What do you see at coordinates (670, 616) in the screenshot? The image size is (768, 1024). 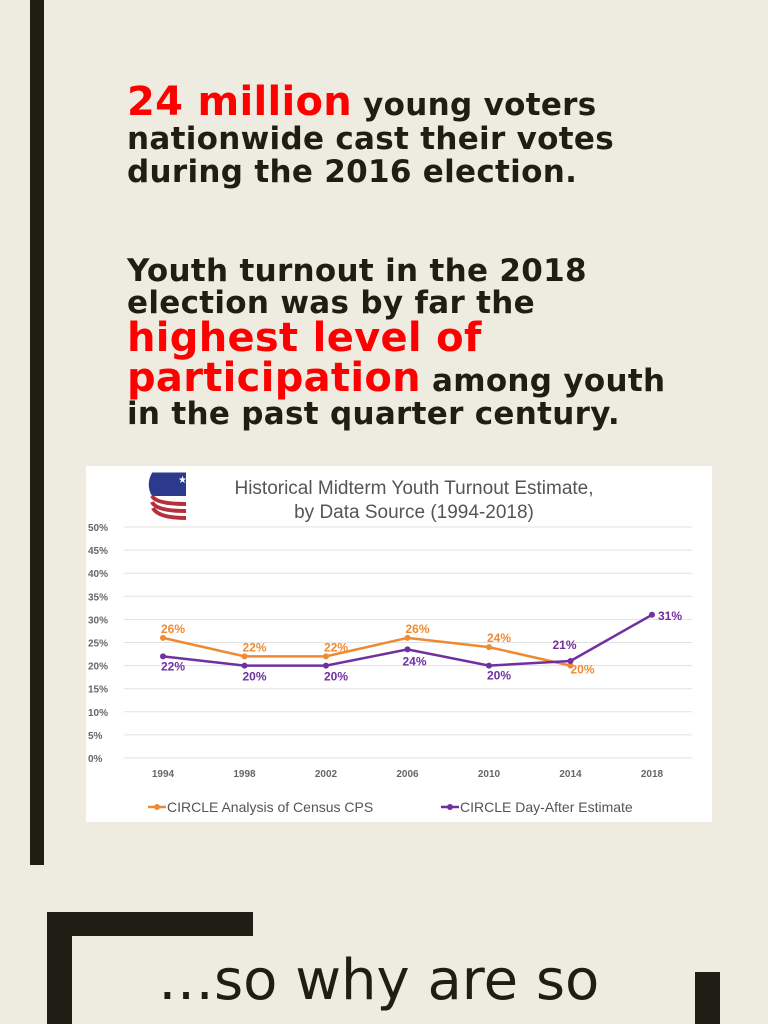 I see `data-label: 31%` at bounding box center [670, 616].